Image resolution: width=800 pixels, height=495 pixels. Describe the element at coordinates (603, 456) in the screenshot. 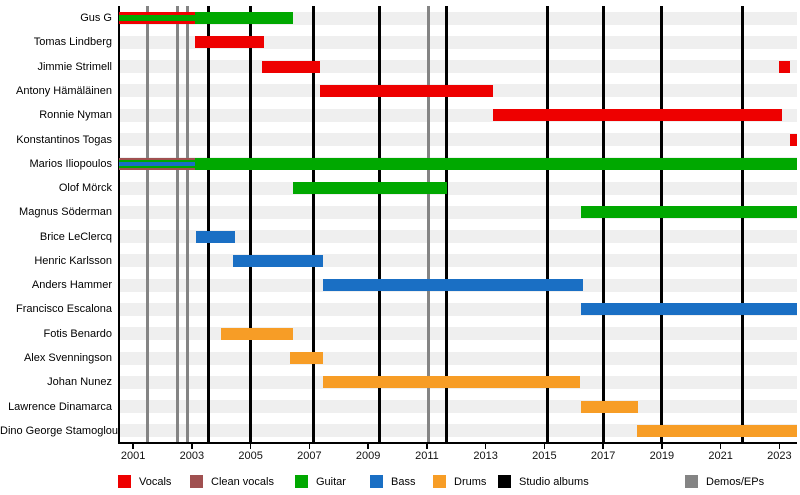

I see `year-label: 2017` at that location.